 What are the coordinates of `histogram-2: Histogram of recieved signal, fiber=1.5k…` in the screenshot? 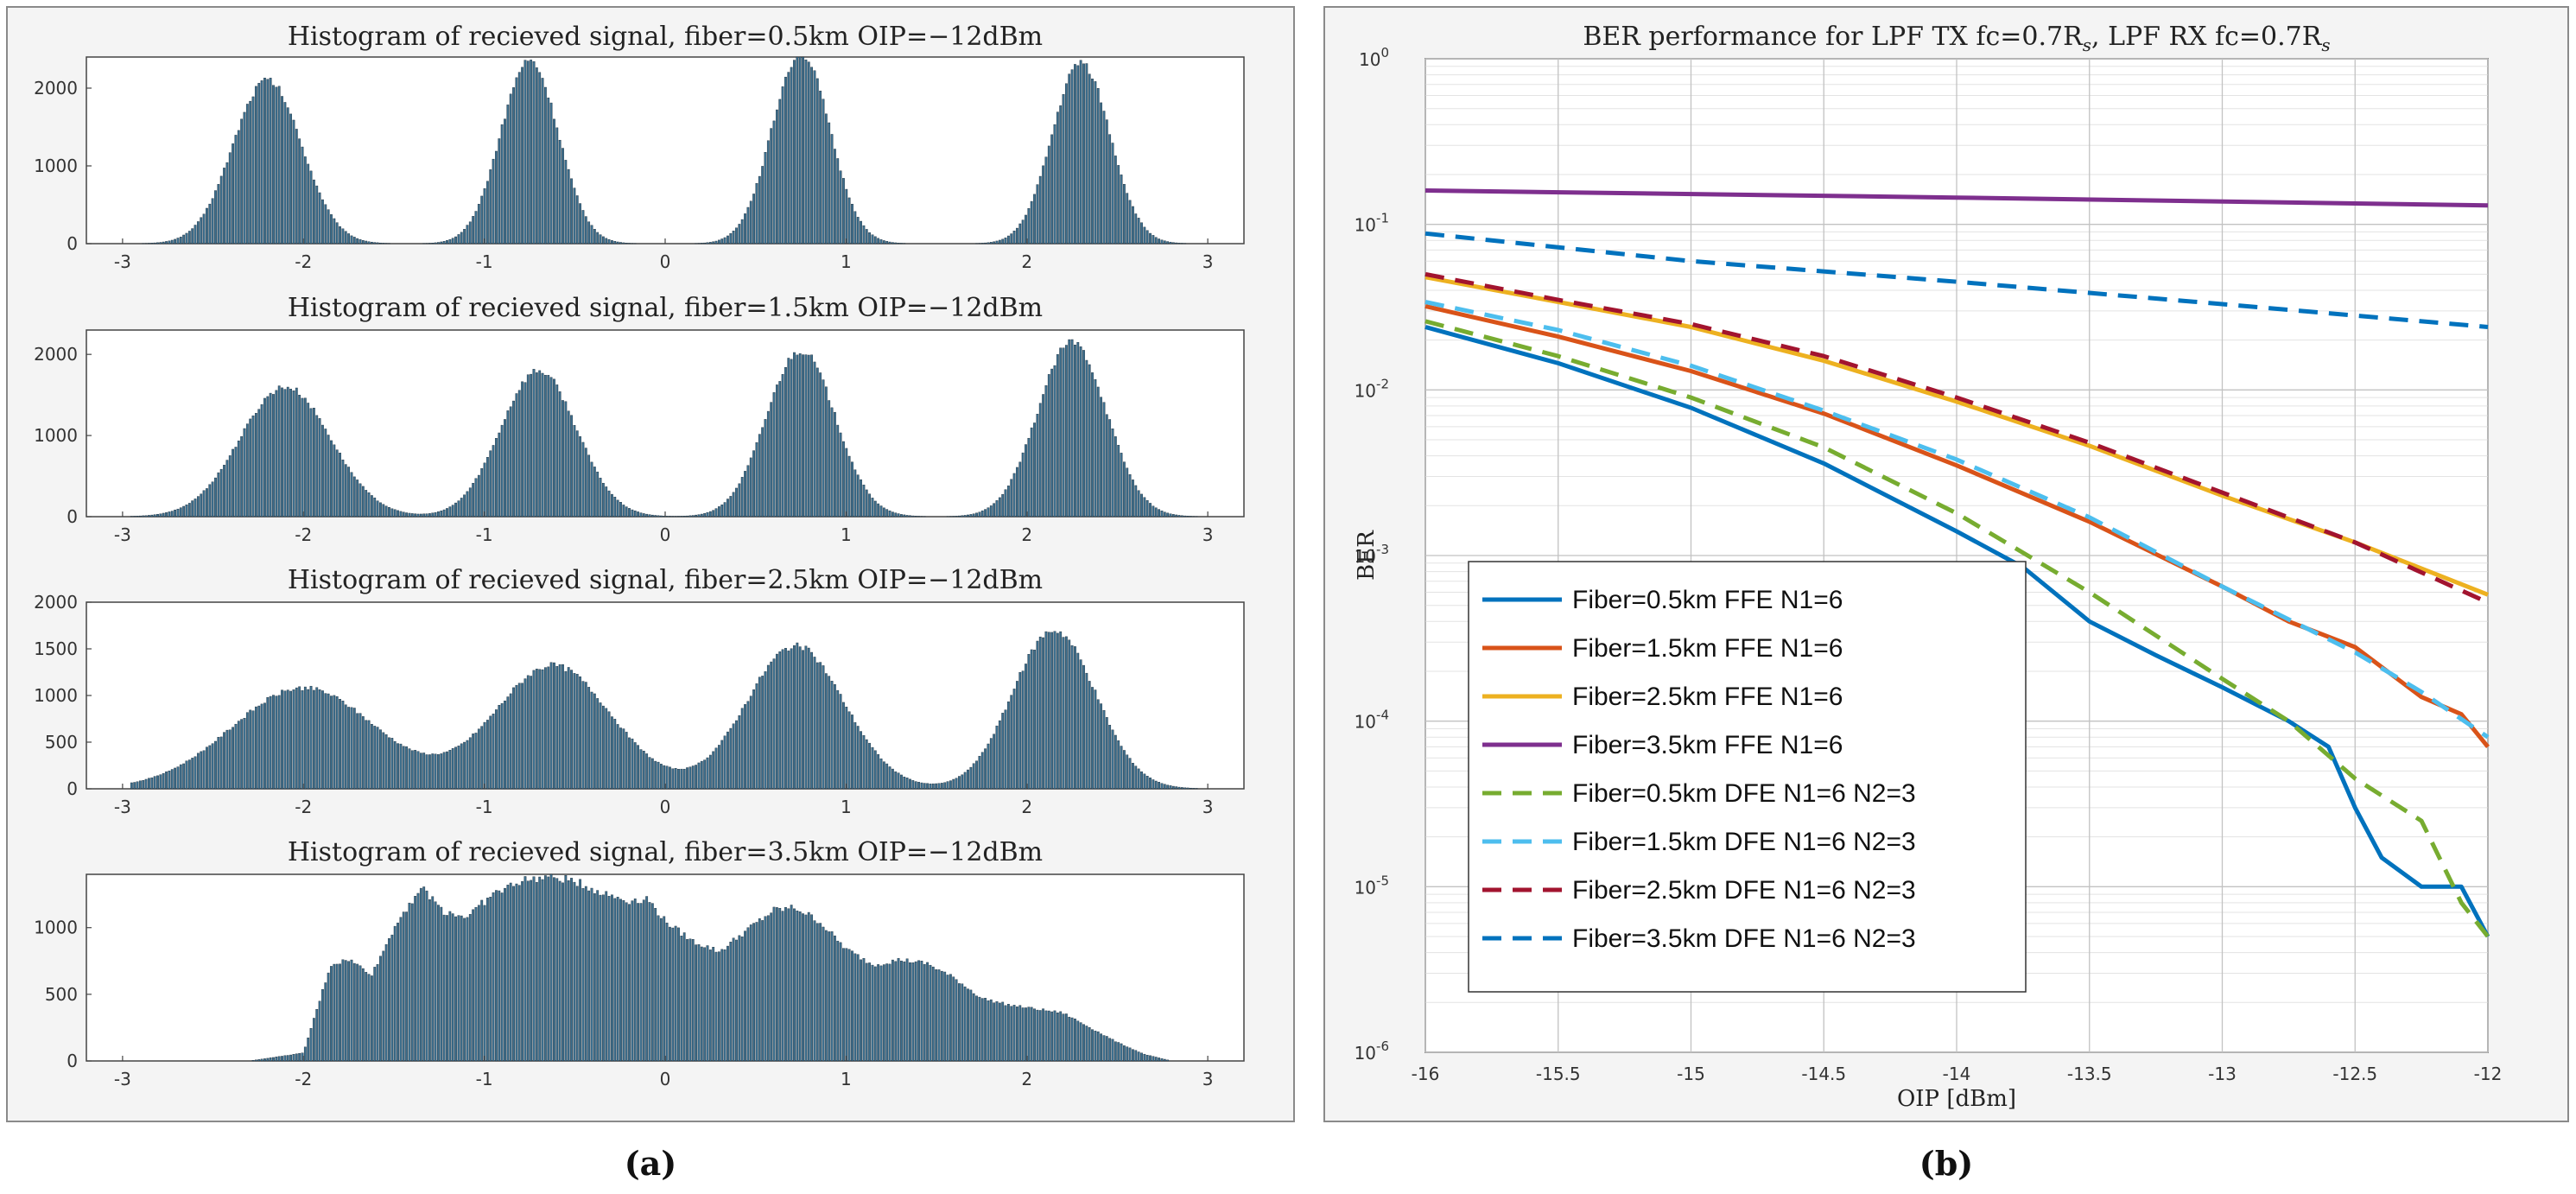 It's located at (639, 419).